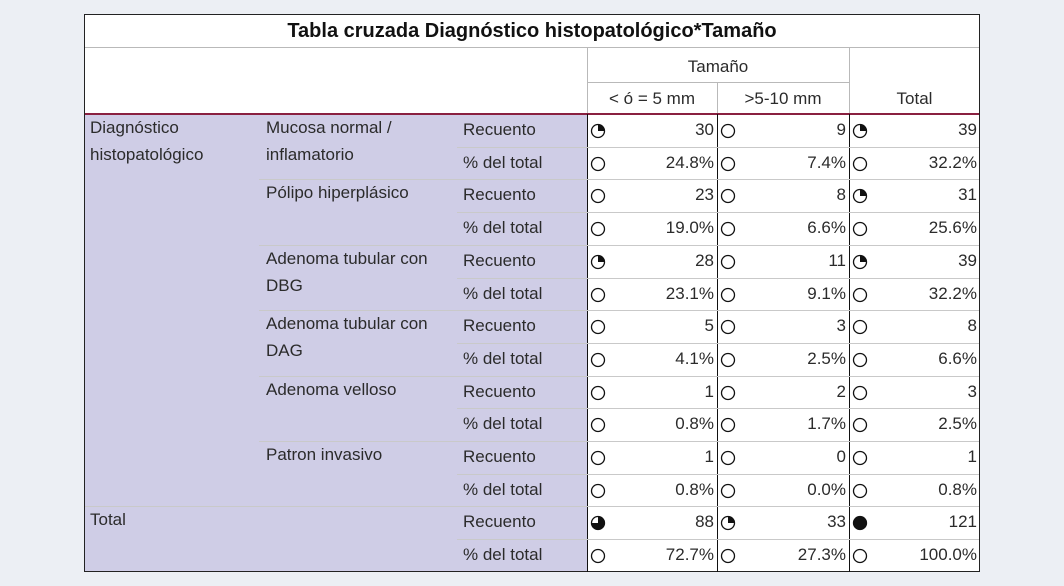 This screenshot has width=1064, height=586. Describe the element at coordinates (689, 228) in the screenshot. I see `cell-value: 19.0%` at that location.